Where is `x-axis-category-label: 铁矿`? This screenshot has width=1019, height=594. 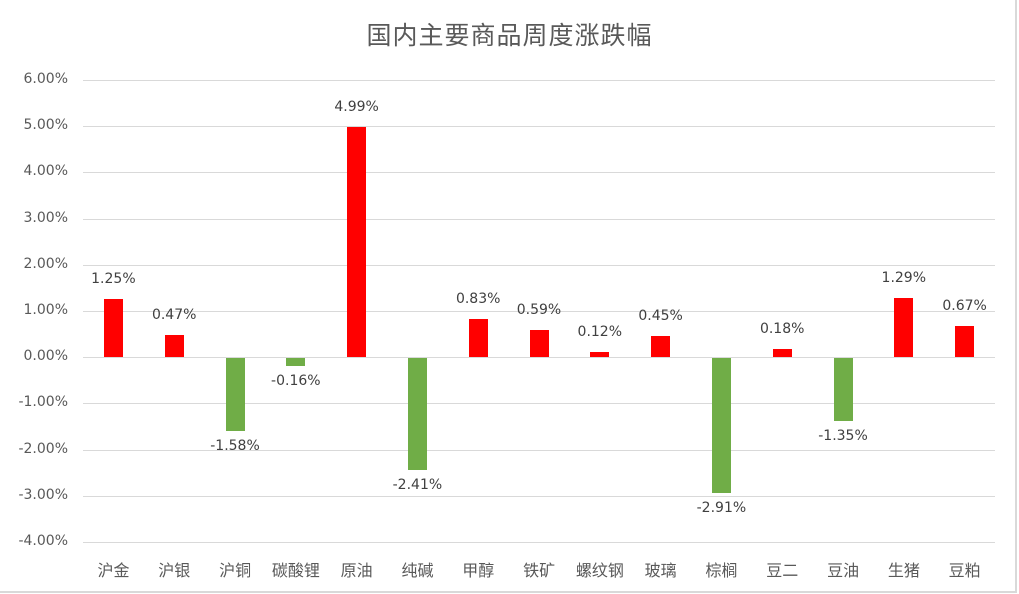
x-axis-category-label: 铁矿 is located at coordinates (539, 570).